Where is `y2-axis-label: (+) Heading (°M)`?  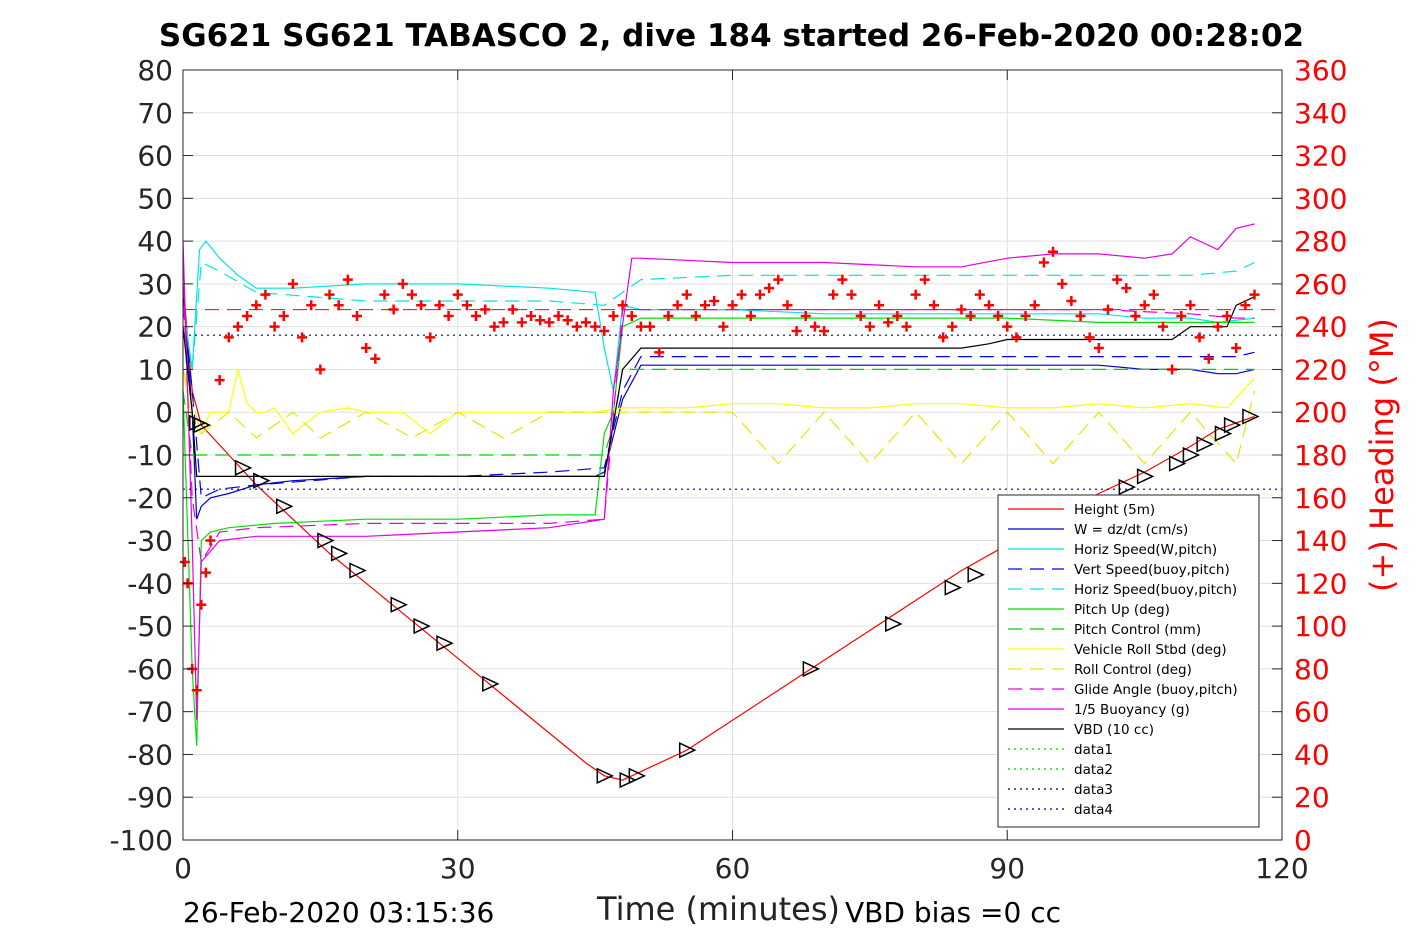
y2-axis-label: (+) Heading (°M) is located at coordinates (1382, 455).